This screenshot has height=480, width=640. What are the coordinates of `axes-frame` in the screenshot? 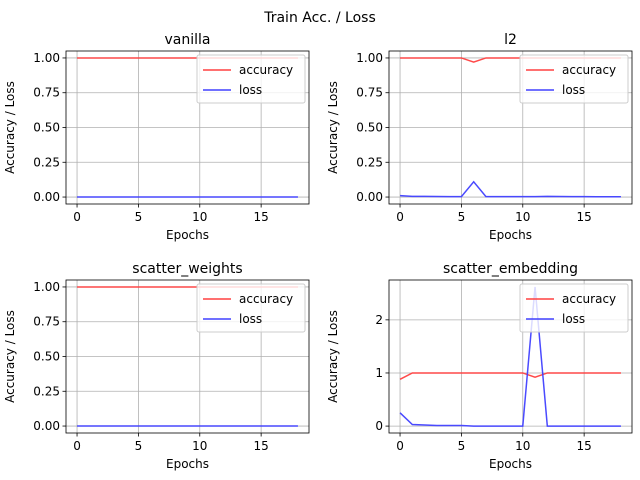 It's located at (510, 356).